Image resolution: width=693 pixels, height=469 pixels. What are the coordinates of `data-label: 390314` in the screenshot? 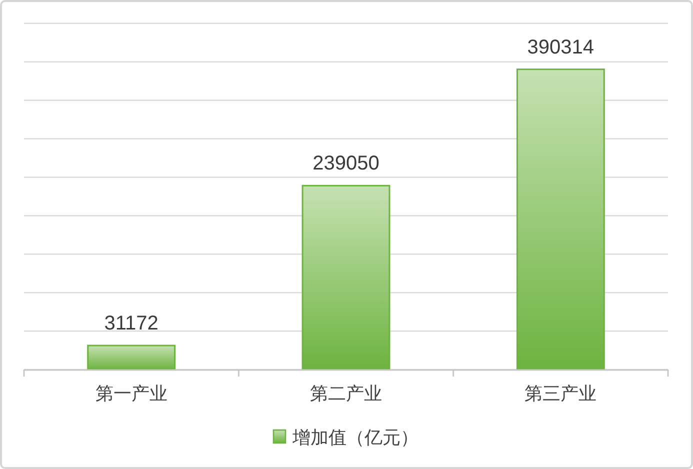 It's located at (560, 47).